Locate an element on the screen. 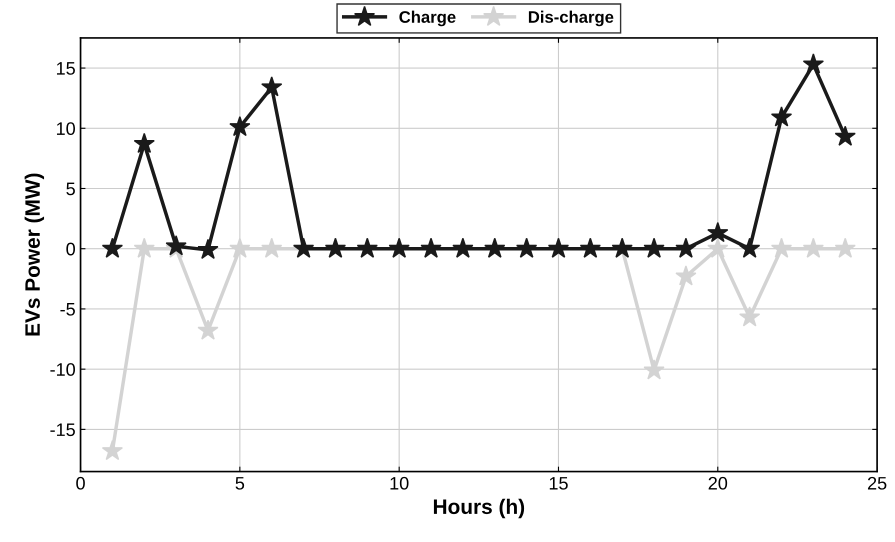  x-tick-label: 5 is located at coordinates (240, 483).